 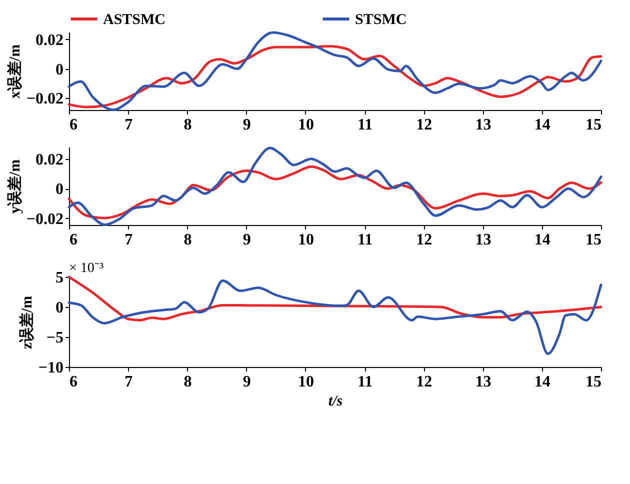 I want to click on y-axis-title: y误差/m, so click(x=15, y=186).